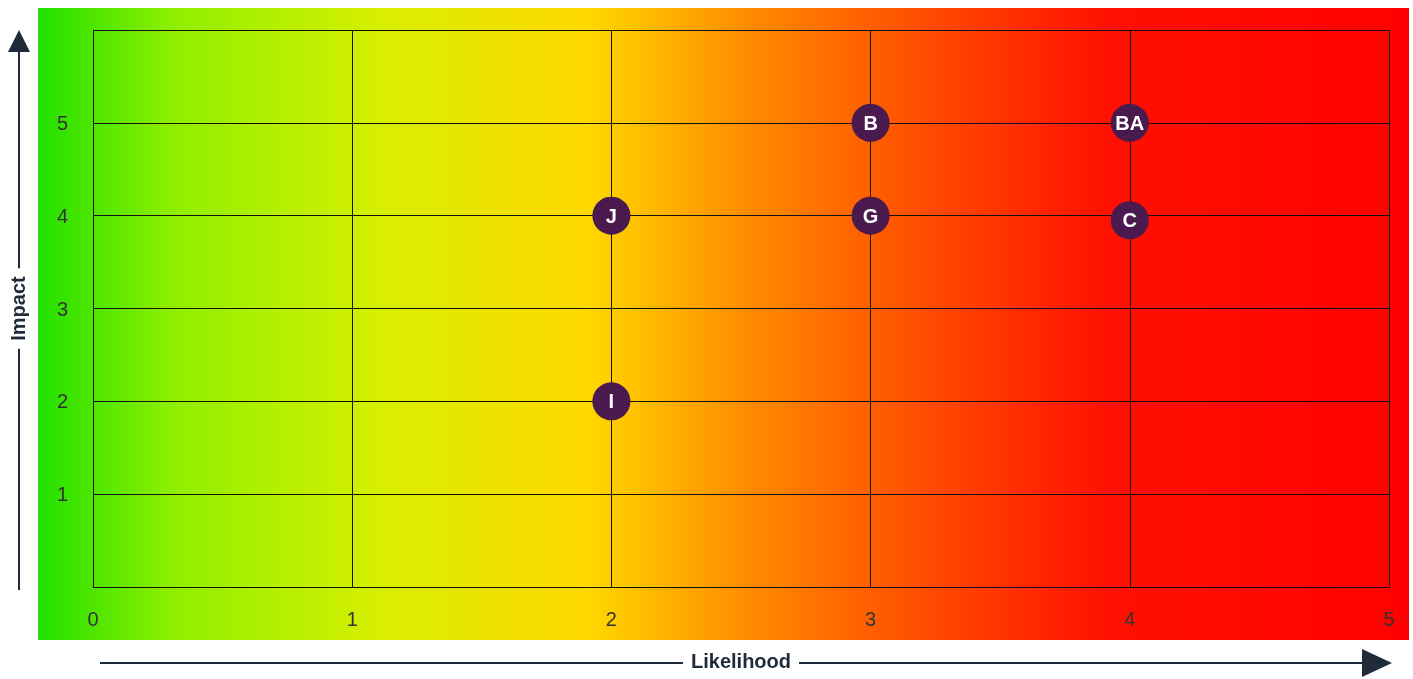 The height and width of the screenshot is (679, 1413). Describe the element at coordinates (871, 619) in the screenshot. I see `x-tick-label: 3` at that location.